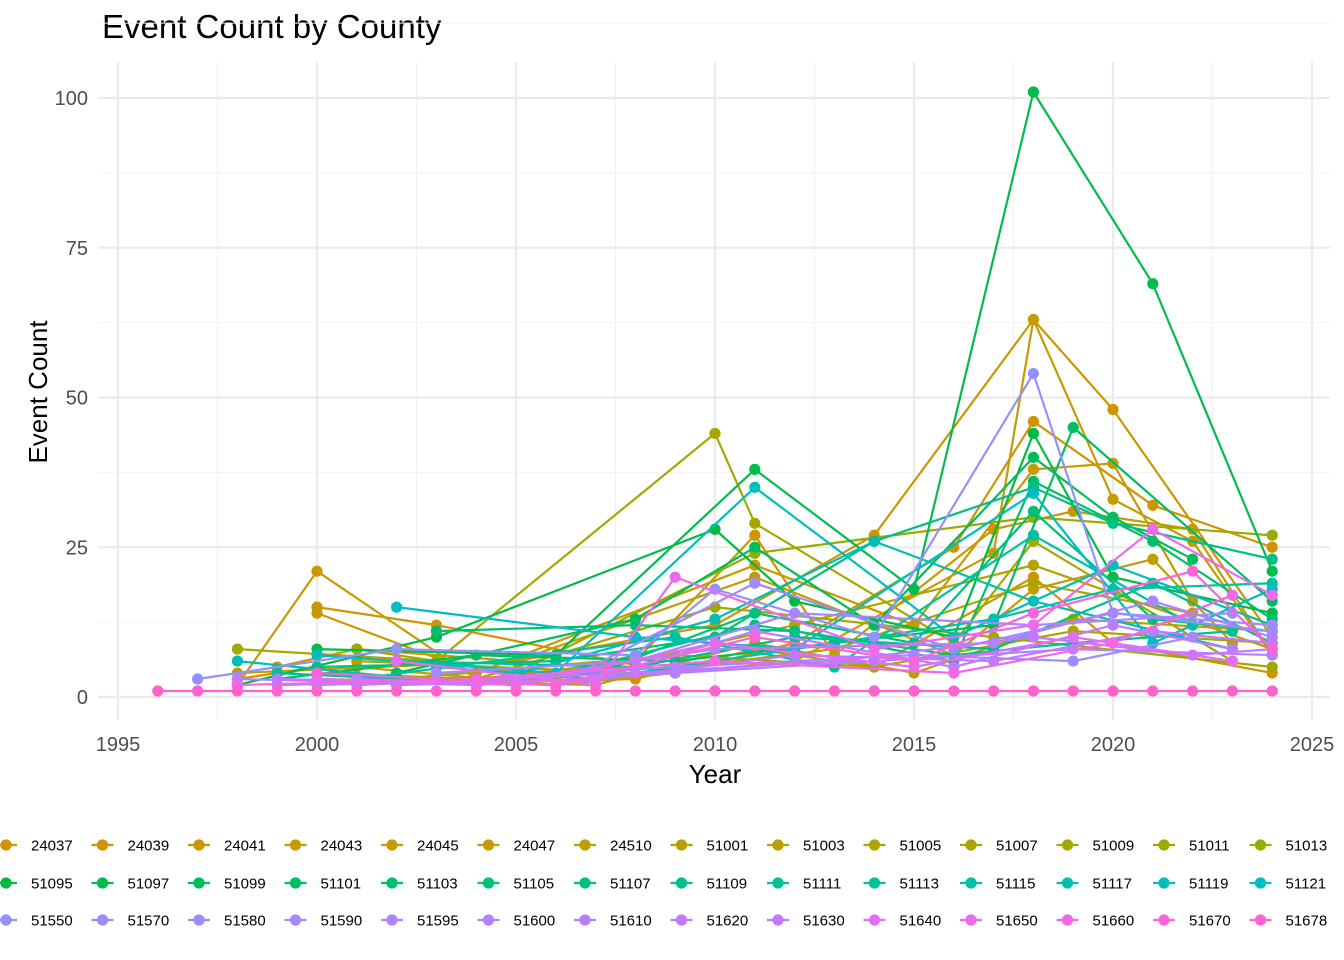  Describe the element at coordinates (82, 698) in the screenshot. I see `y-tick-label: 0` at that location.